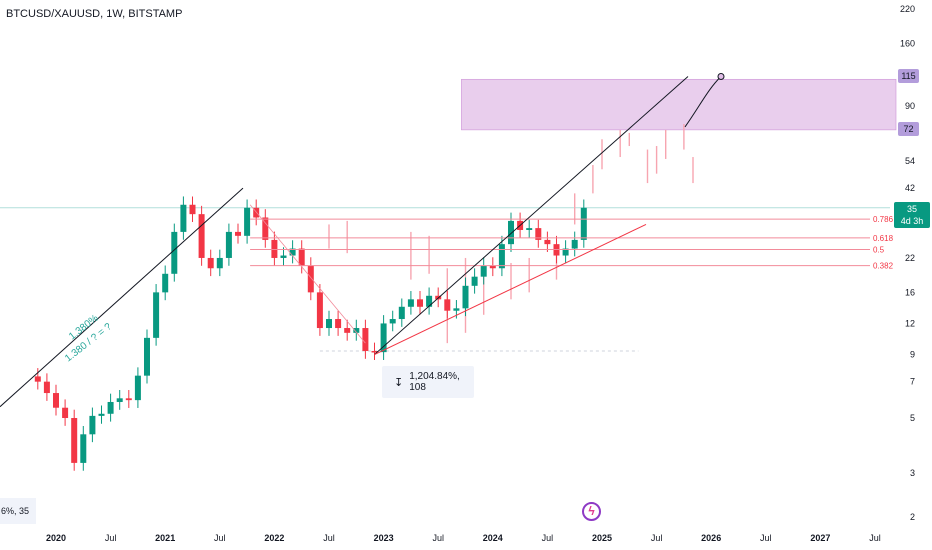  I want to click on x-tick-label: 2020, so click(56, 538).